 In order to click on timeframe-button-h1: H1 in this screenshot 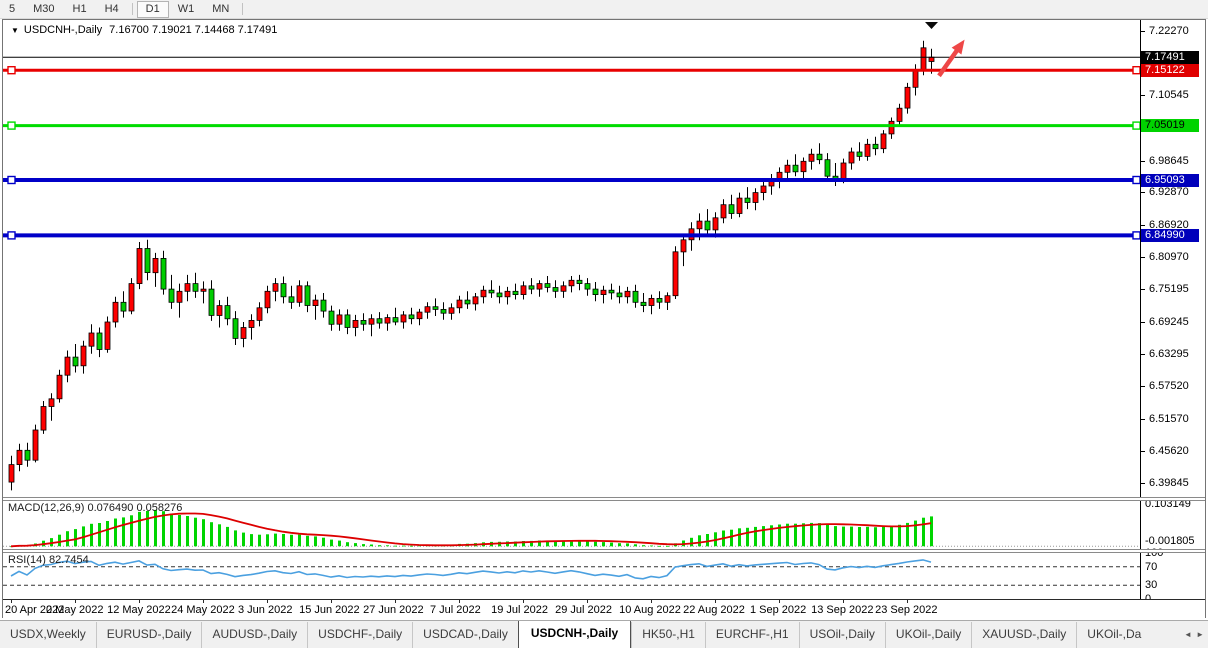, I will do `click(79, 9)`.